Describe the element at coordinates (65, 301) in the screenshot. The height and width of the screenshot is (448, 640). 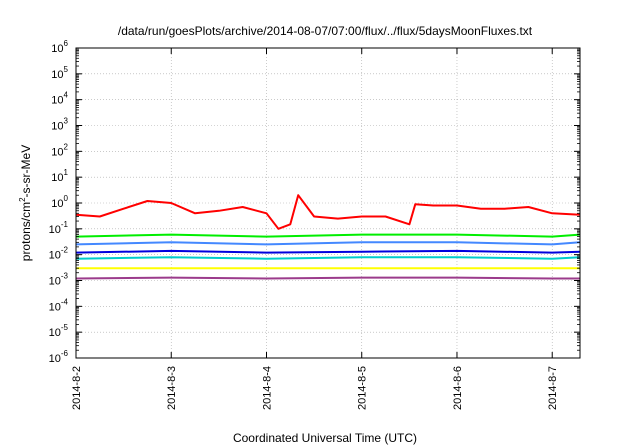
I see `y-tick-label-exp: -4` at that location.